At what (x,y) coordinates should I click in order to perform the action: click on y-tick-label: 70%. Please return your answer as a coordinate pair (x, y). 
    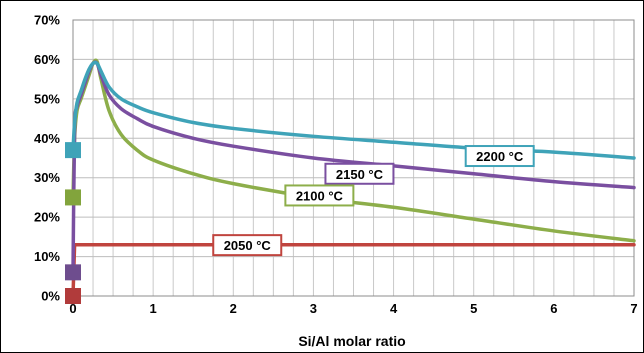
    Looking at the image, I should click on (47, 20).